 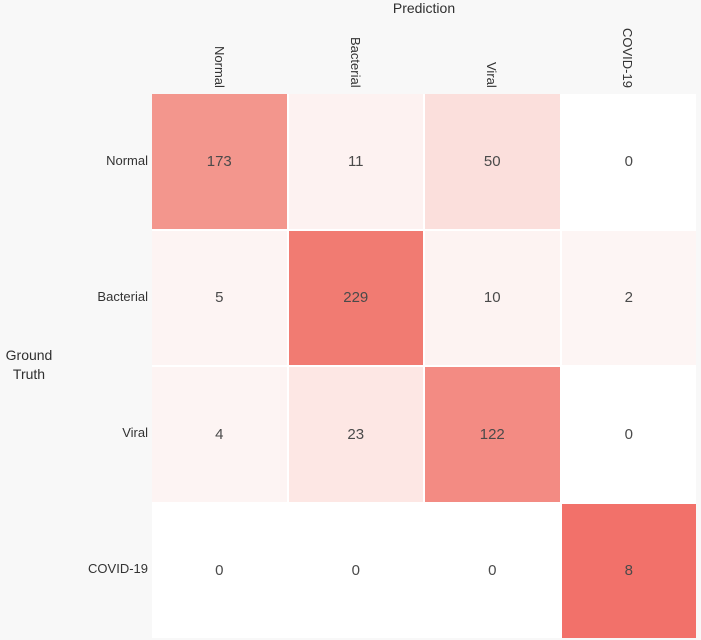 What do you see at coordinates (355, 297) in the screenshot?
I see `heatmap-cell: 229` at bounding box center [355, 297].